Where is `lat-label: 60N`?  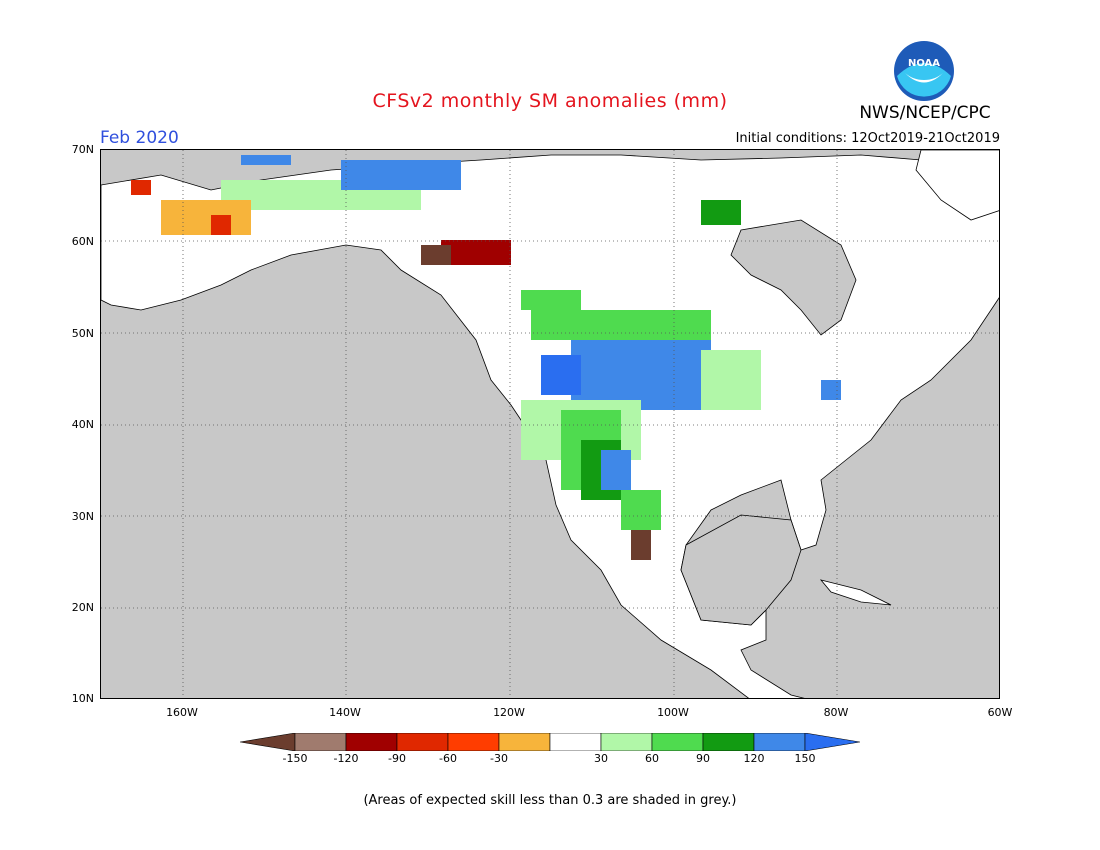 lat-label: 60N is located at coordinates (82, 241).